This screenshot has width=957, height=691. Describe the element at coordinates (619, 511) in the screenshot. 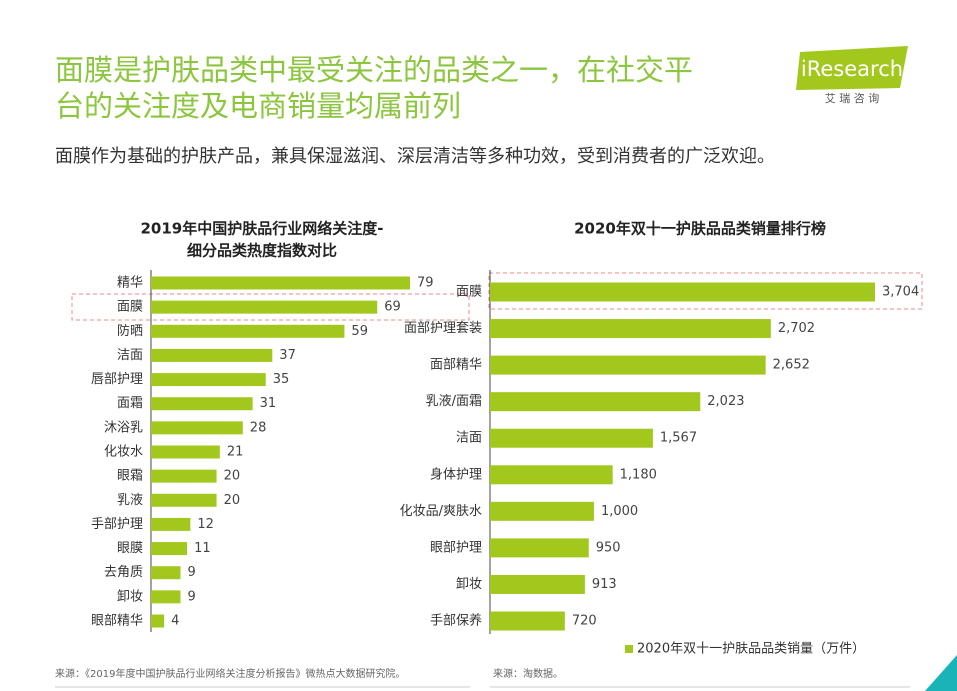

I see `data-label: 1,000` at that location.